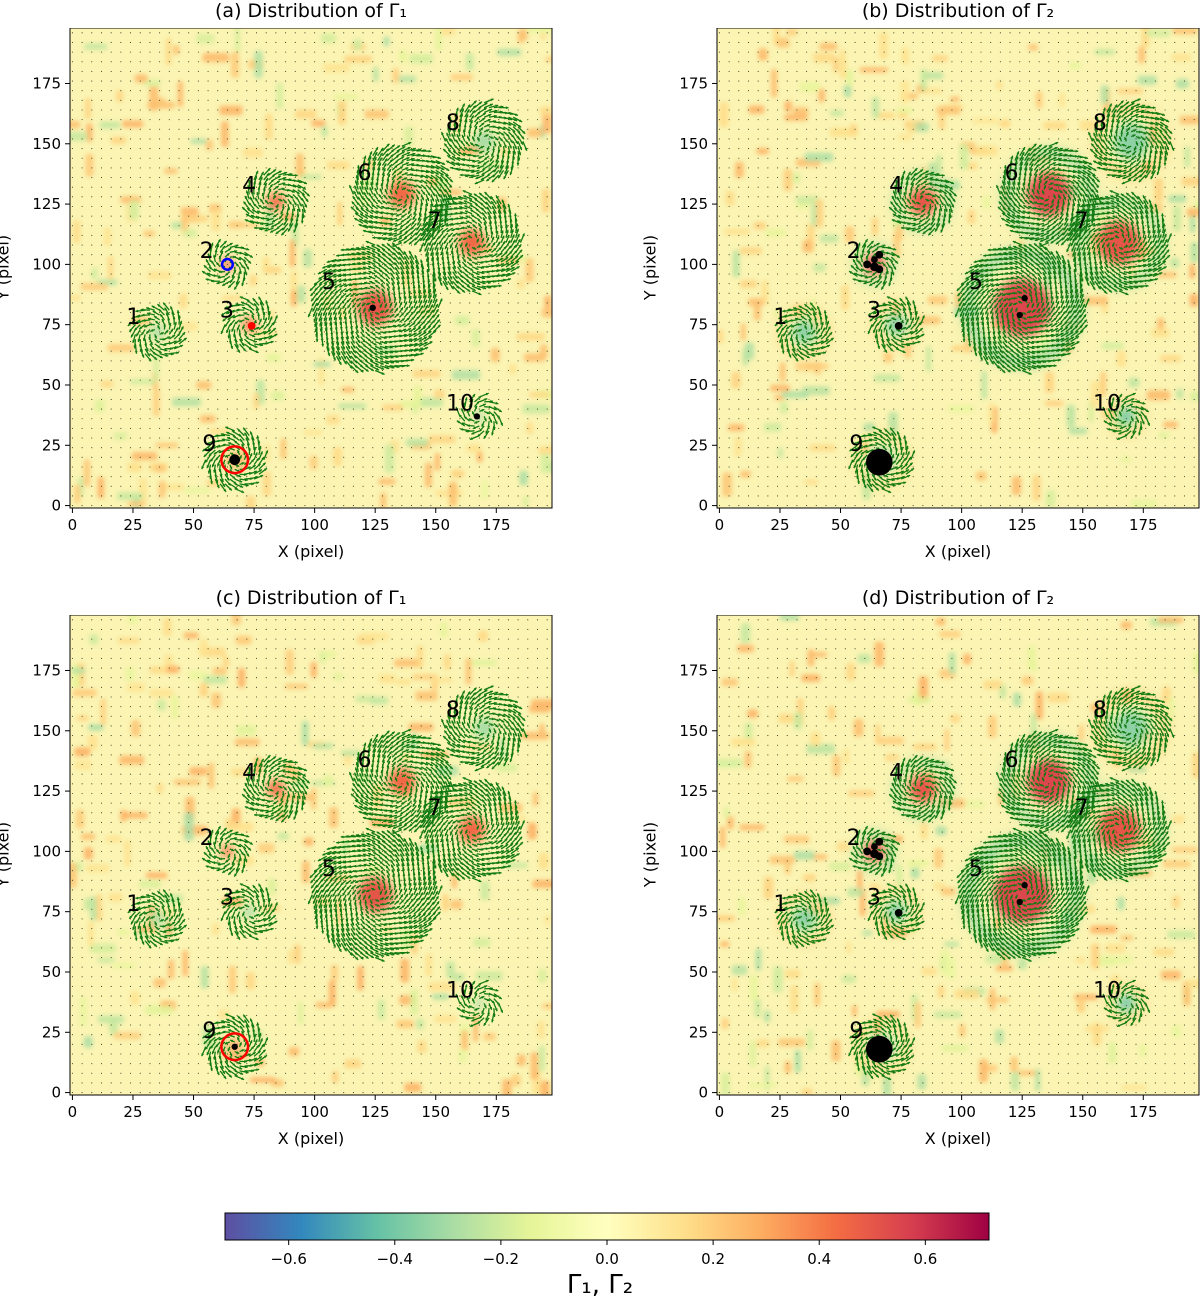 The height and width of the screenshot is (1304, 1200). What do you see at coordinates (472, 243) in the screenshot?
I see `vortex-core` at bounding box center [472, 243].